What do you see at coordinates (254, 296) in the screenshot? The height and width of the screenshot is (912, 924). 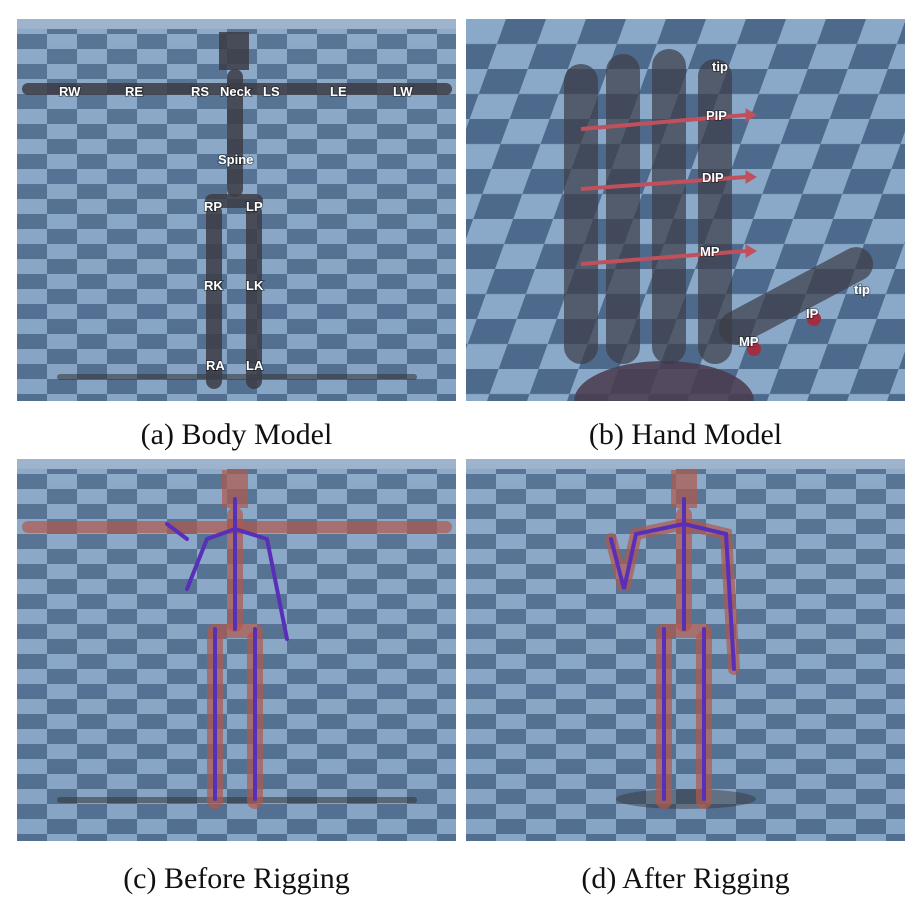 I see `left-leg` at bounding box center [254, 296].